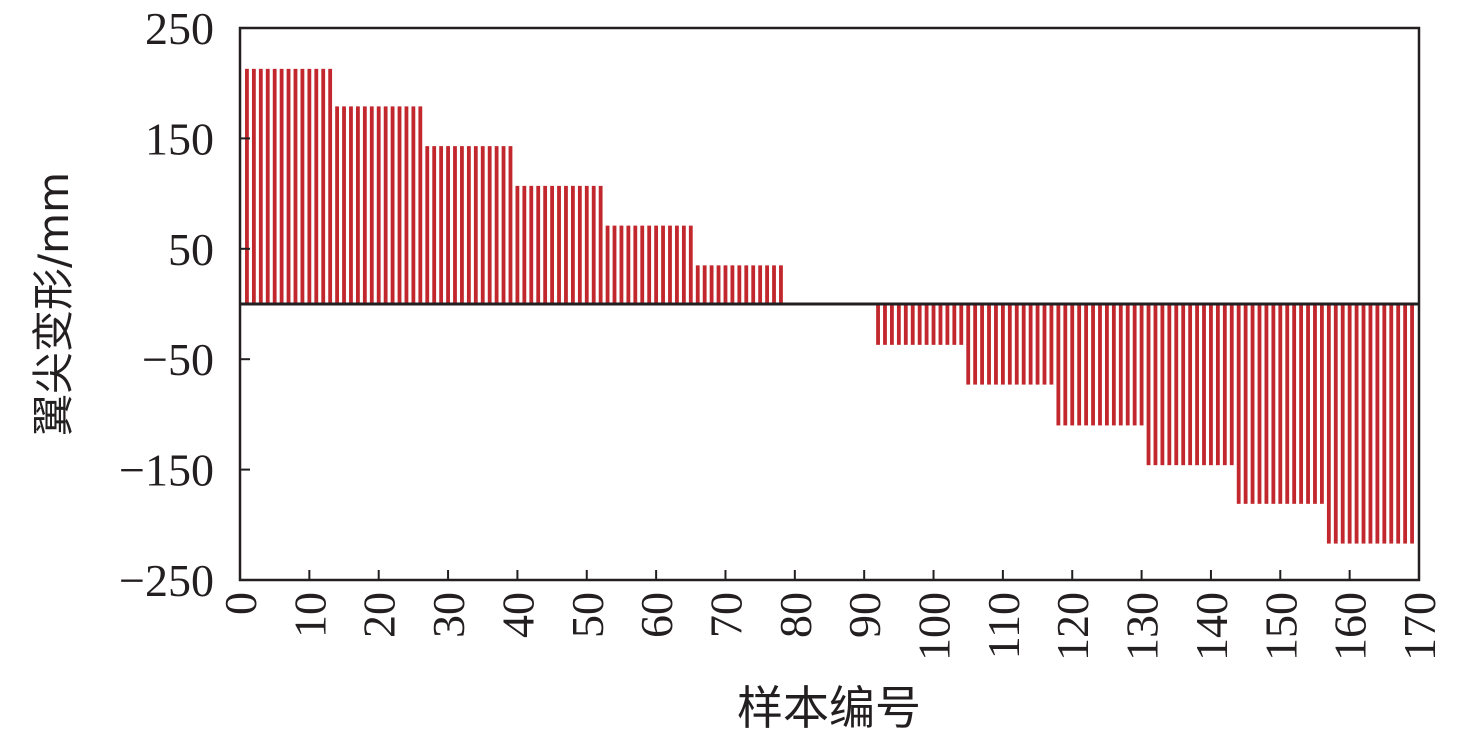 The width and height of the screenshot is (1476, 740). Describe the element at coordinates (829, 708) in the screenshot. I see `x-axis-title: 样本编号` at that location.